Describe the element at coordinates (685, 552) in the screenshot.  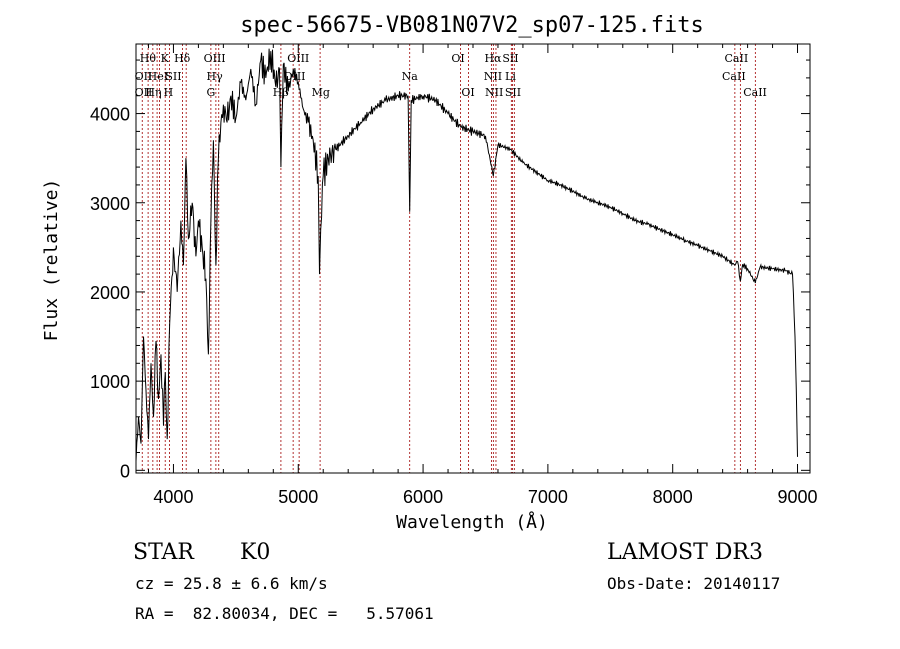
I see `survey-name: LAMOST DR3` at that location.